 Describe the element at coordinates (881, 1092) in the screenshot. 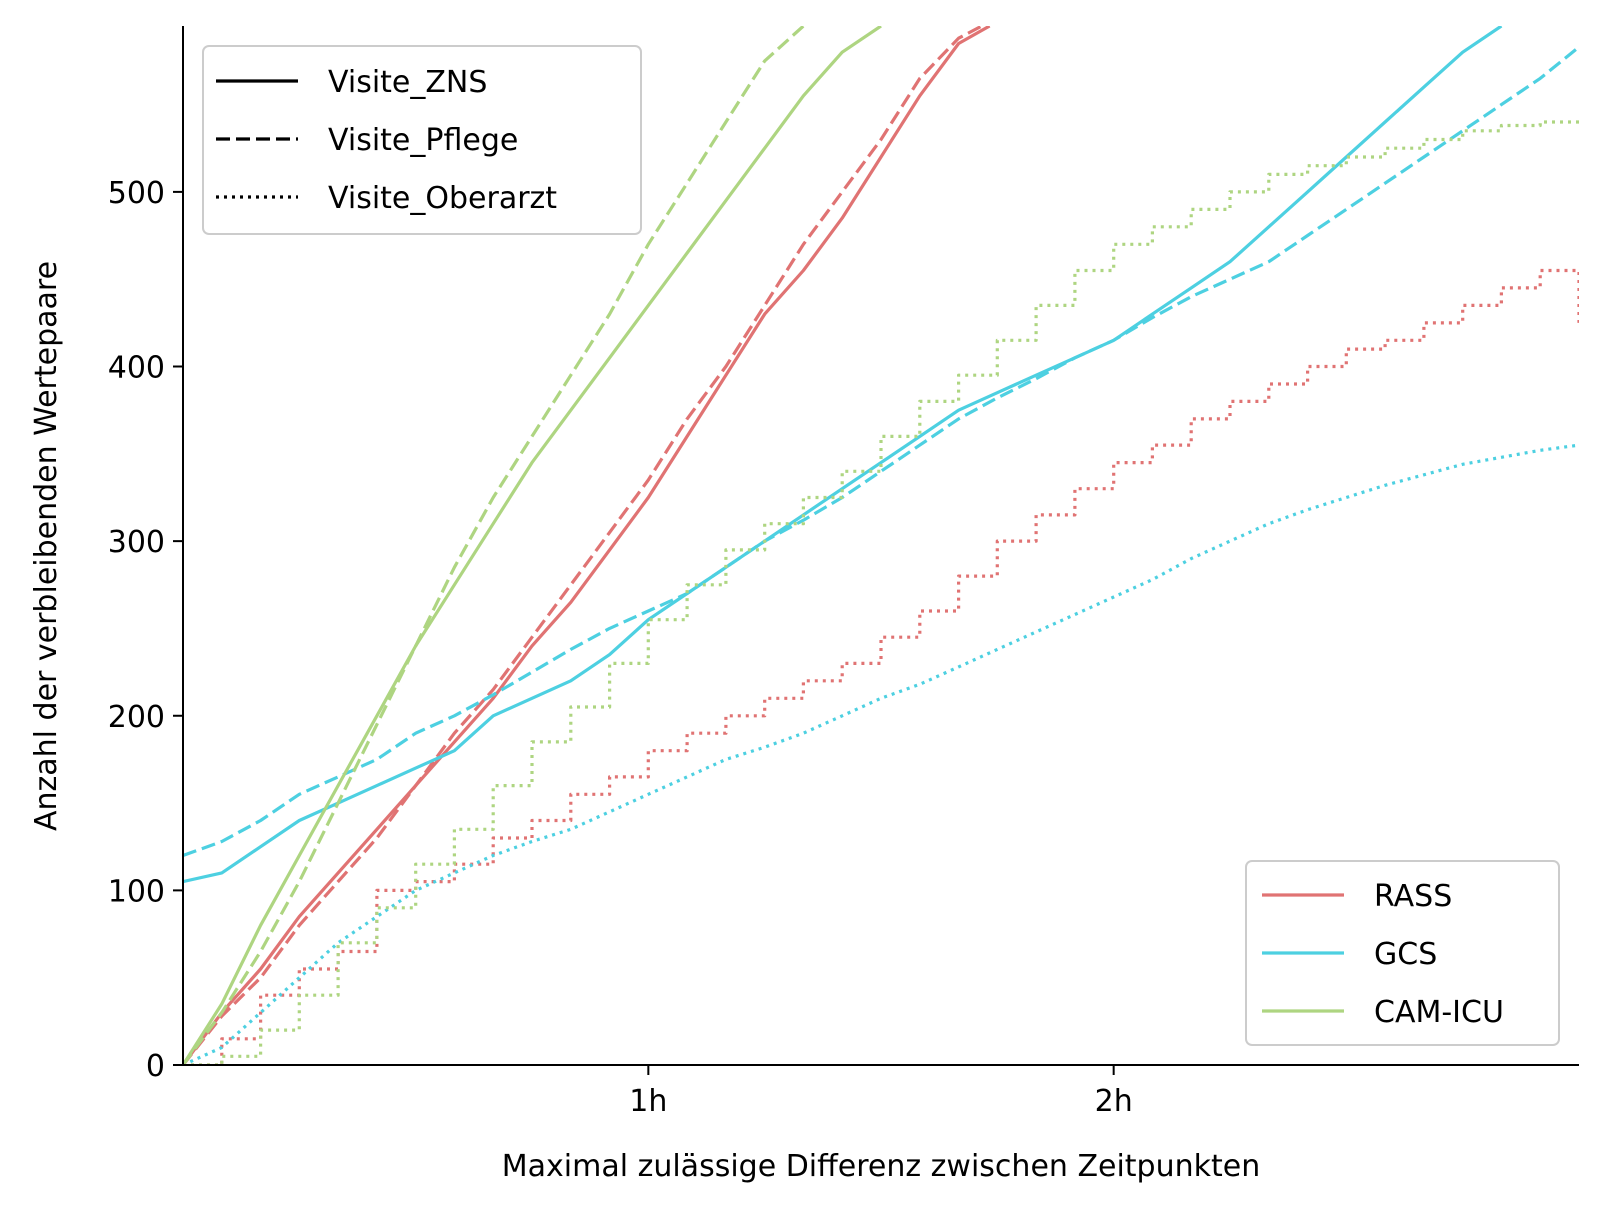

I see `x-ticks: 1h 2h` at that location.